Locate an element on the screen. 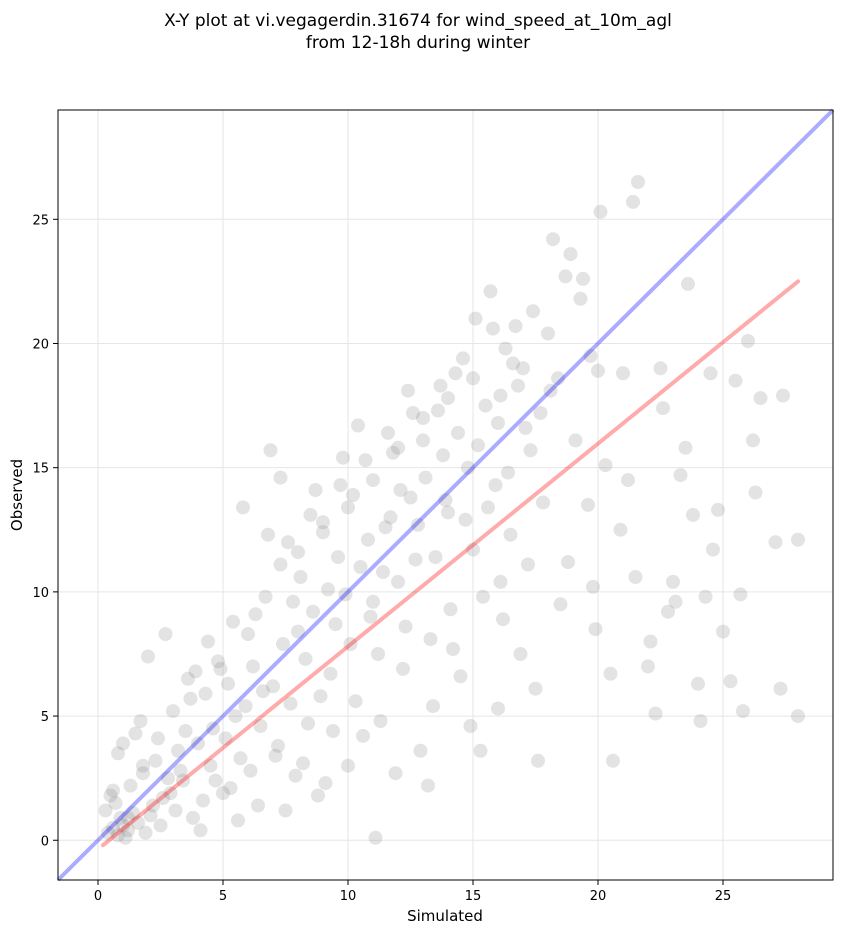 The image size is (843, 934). chart-title-line2: from 12-18h during winter is located at coordinates (418, 43).